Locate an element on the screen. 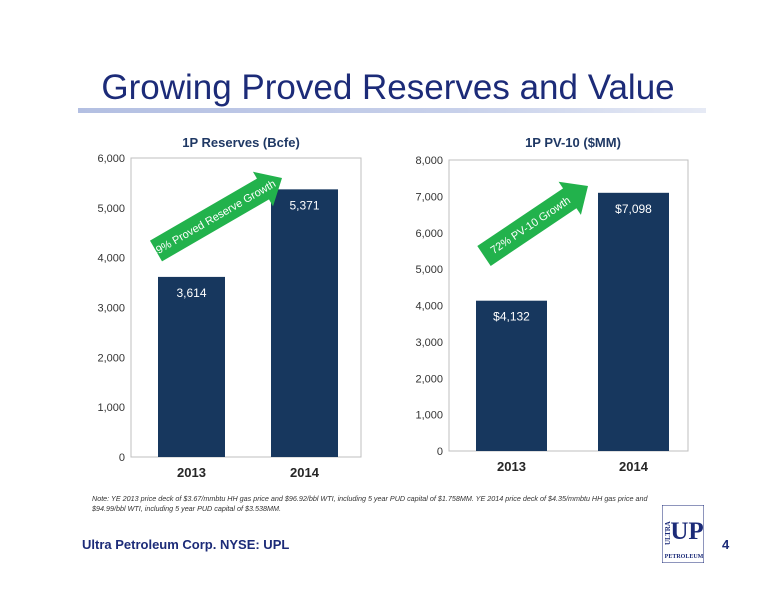 The image size is (776, 600). page-title: Growing Proved Reserves and Value is located at coordinates (388, 87).